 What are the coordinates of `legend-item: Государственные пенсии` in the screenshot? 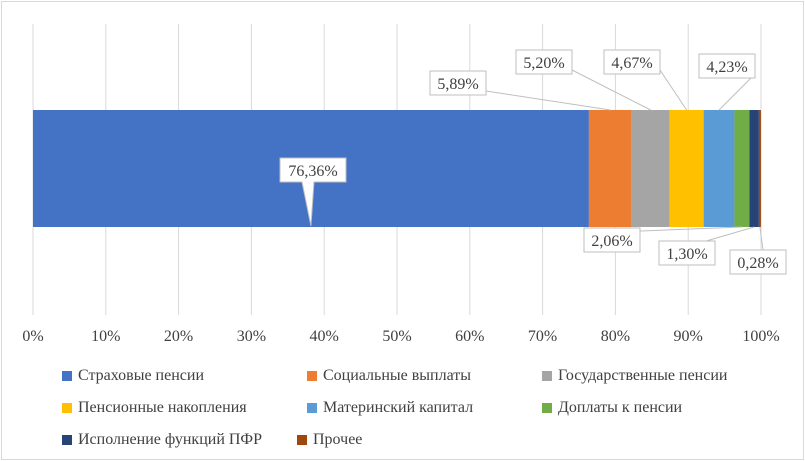 It's located at (634, 376).